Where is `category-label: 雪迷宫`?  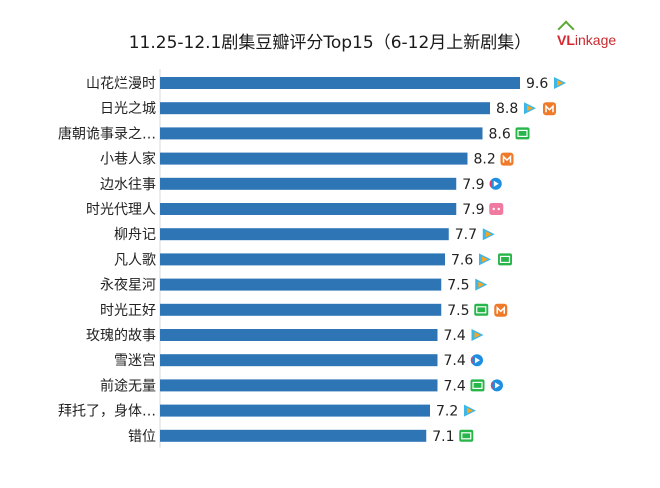
category-label: 雪迷宫 is located at coordinates (135, 361).